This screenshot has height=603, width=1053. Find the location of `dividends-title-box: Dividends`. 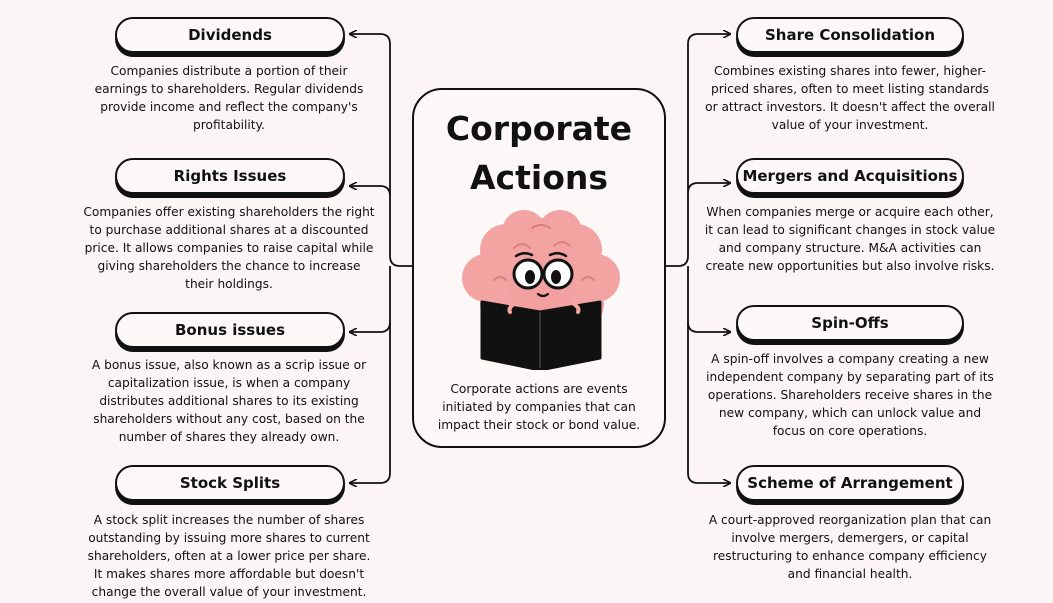

dividends-title-box: Dividends is located at coordinates (230, 35).